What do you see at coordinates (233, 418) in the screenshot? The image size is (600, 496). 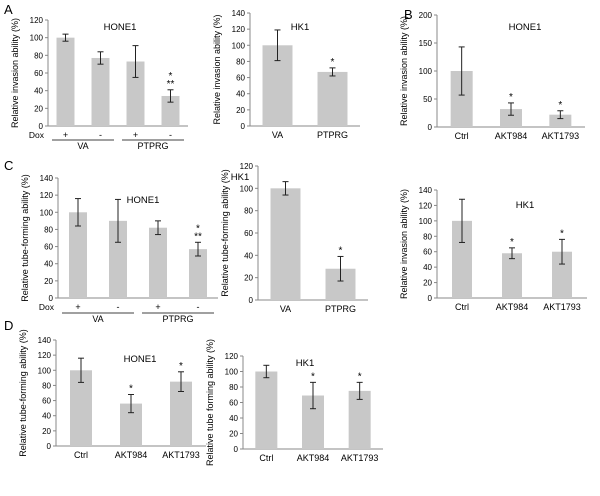 I see `y-tick-label-d2: 40` at bounding box center [233, 418].